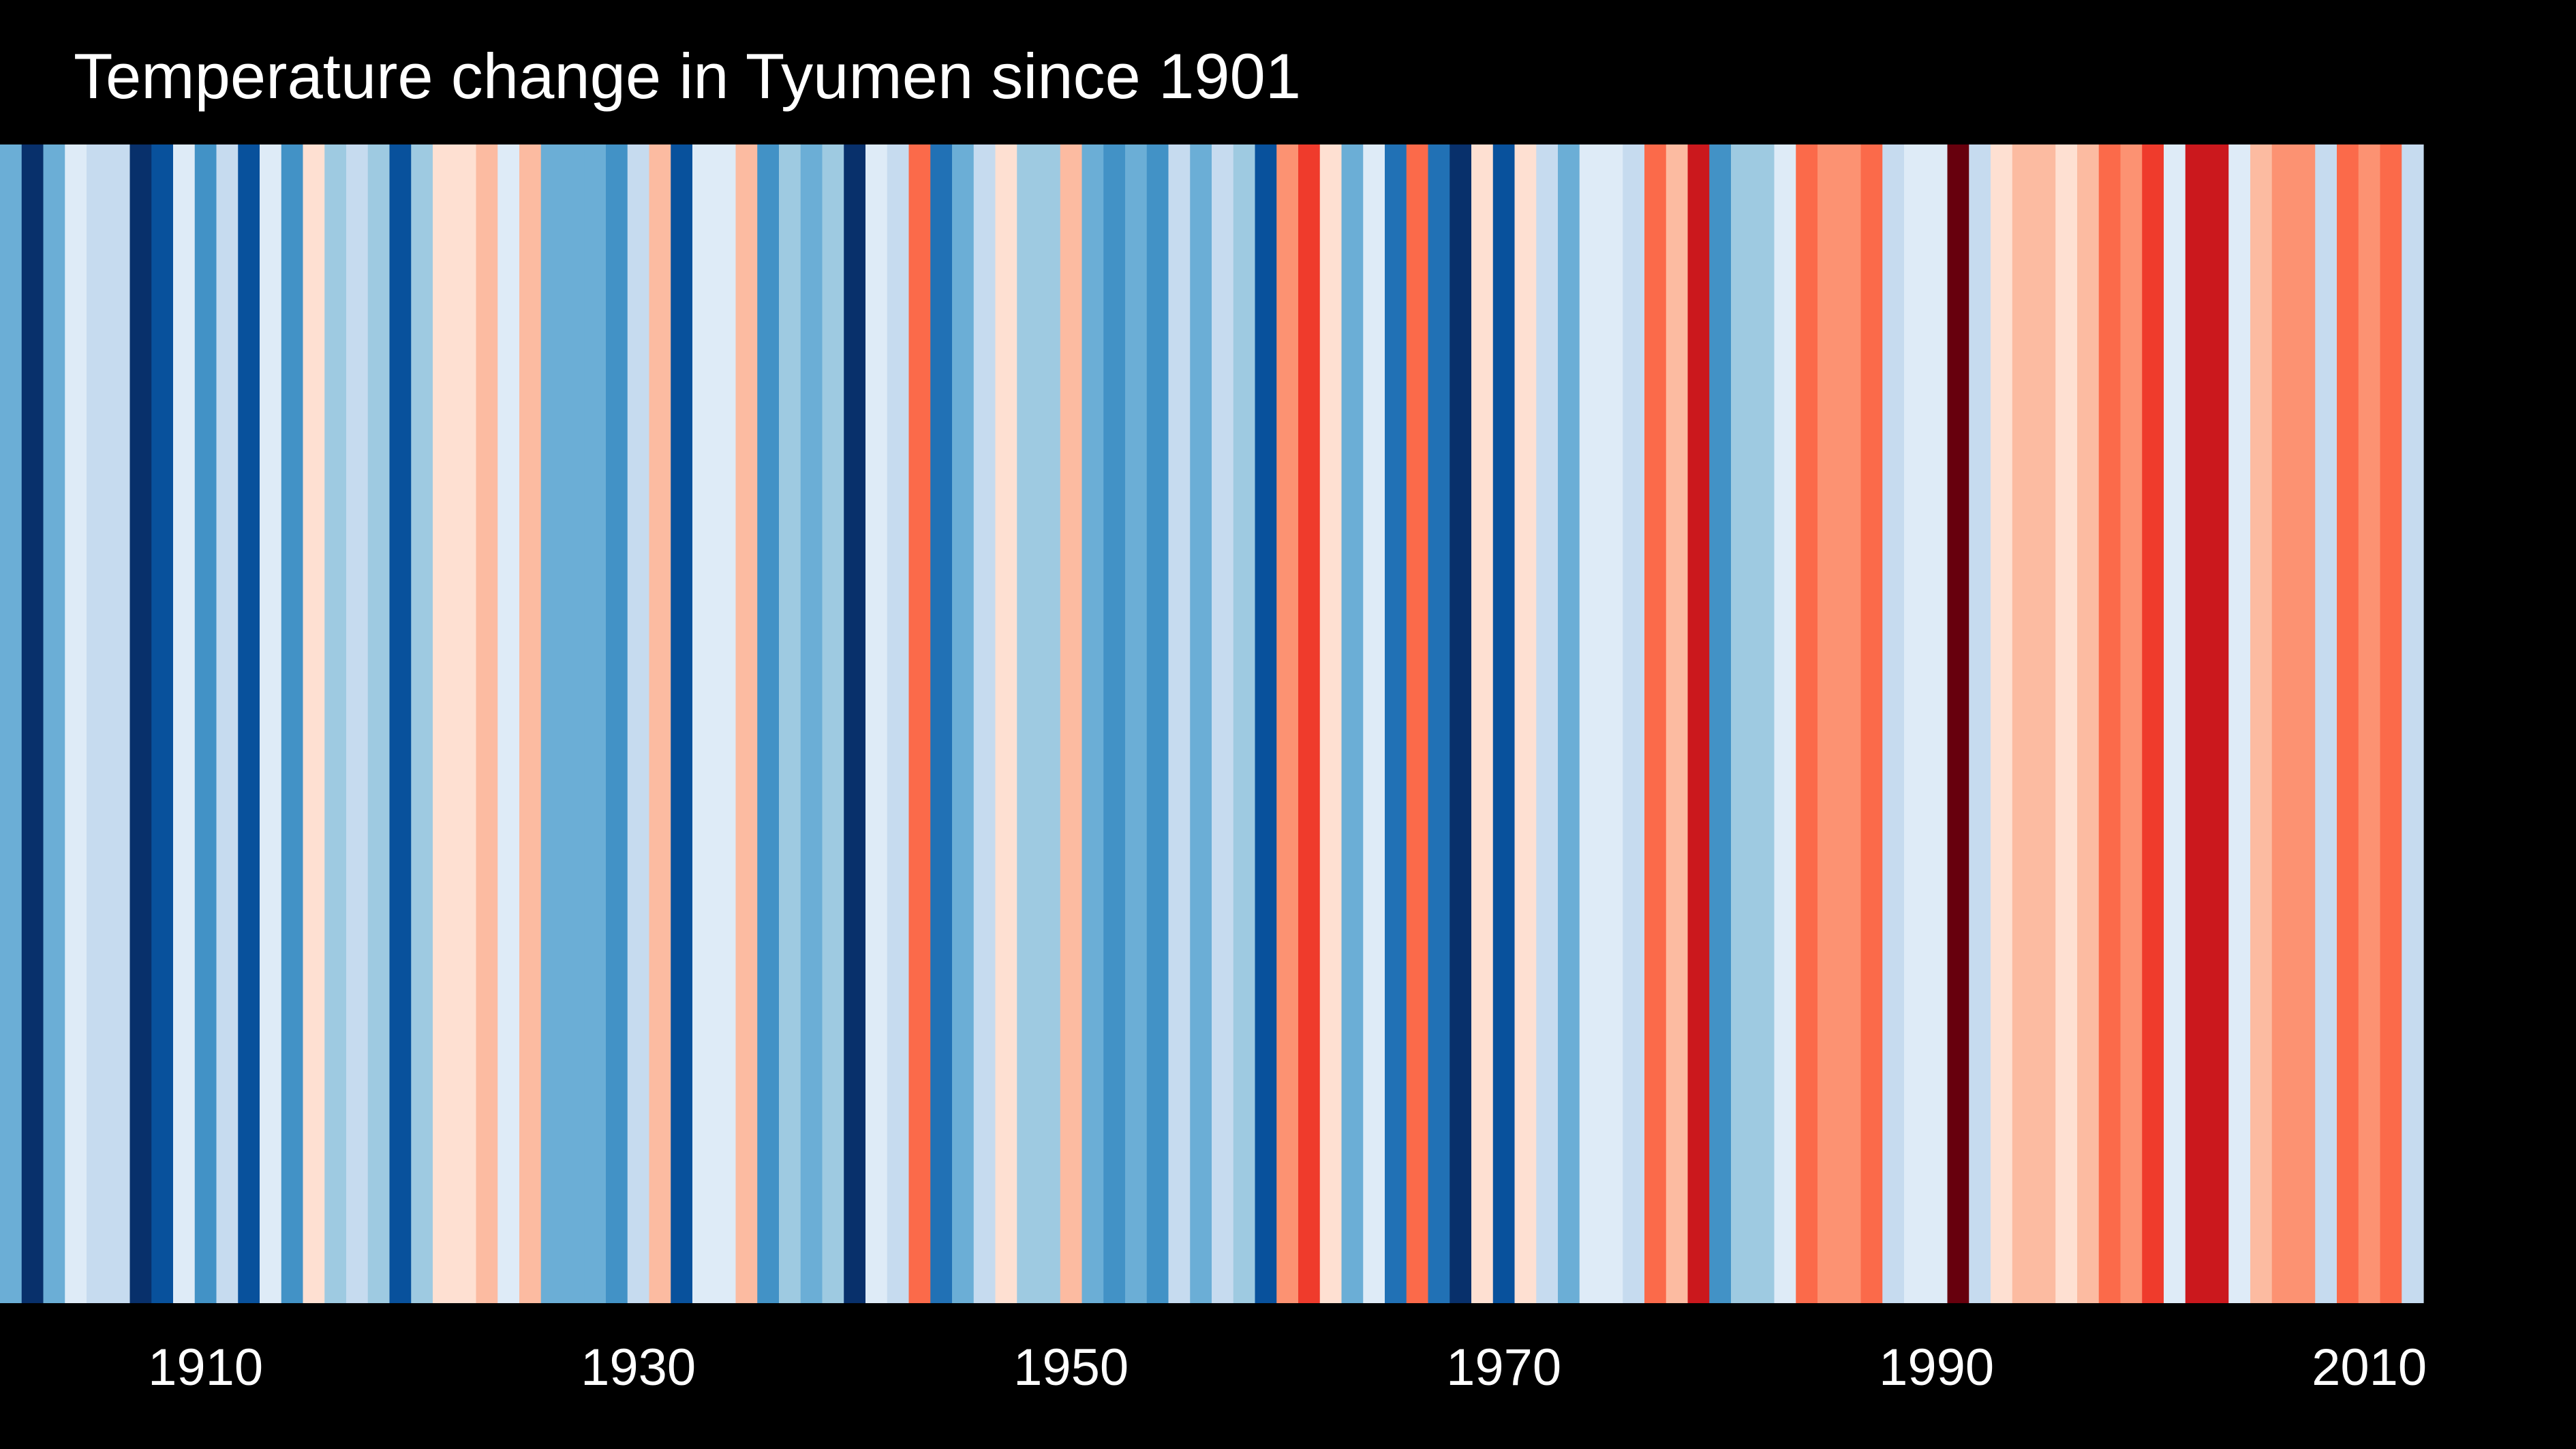  What do you see at coordinates (1483, 723) in the screenshot?
I see `stripe-1969` at bounding box center [1483, 723].